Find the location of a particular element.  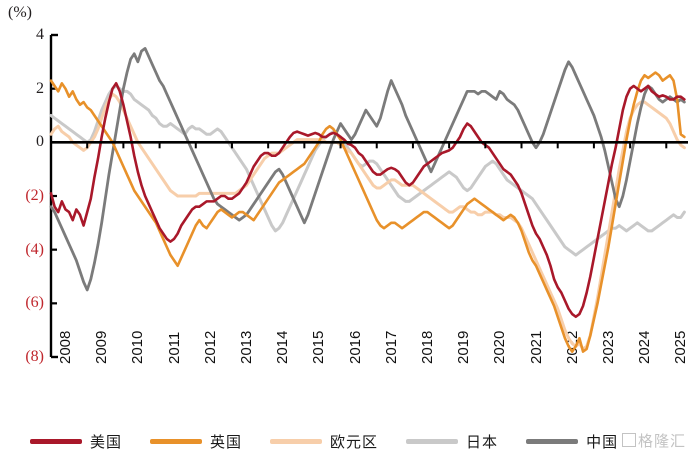

y-tick-label-0: 4 is located at coordinates (40, 34).